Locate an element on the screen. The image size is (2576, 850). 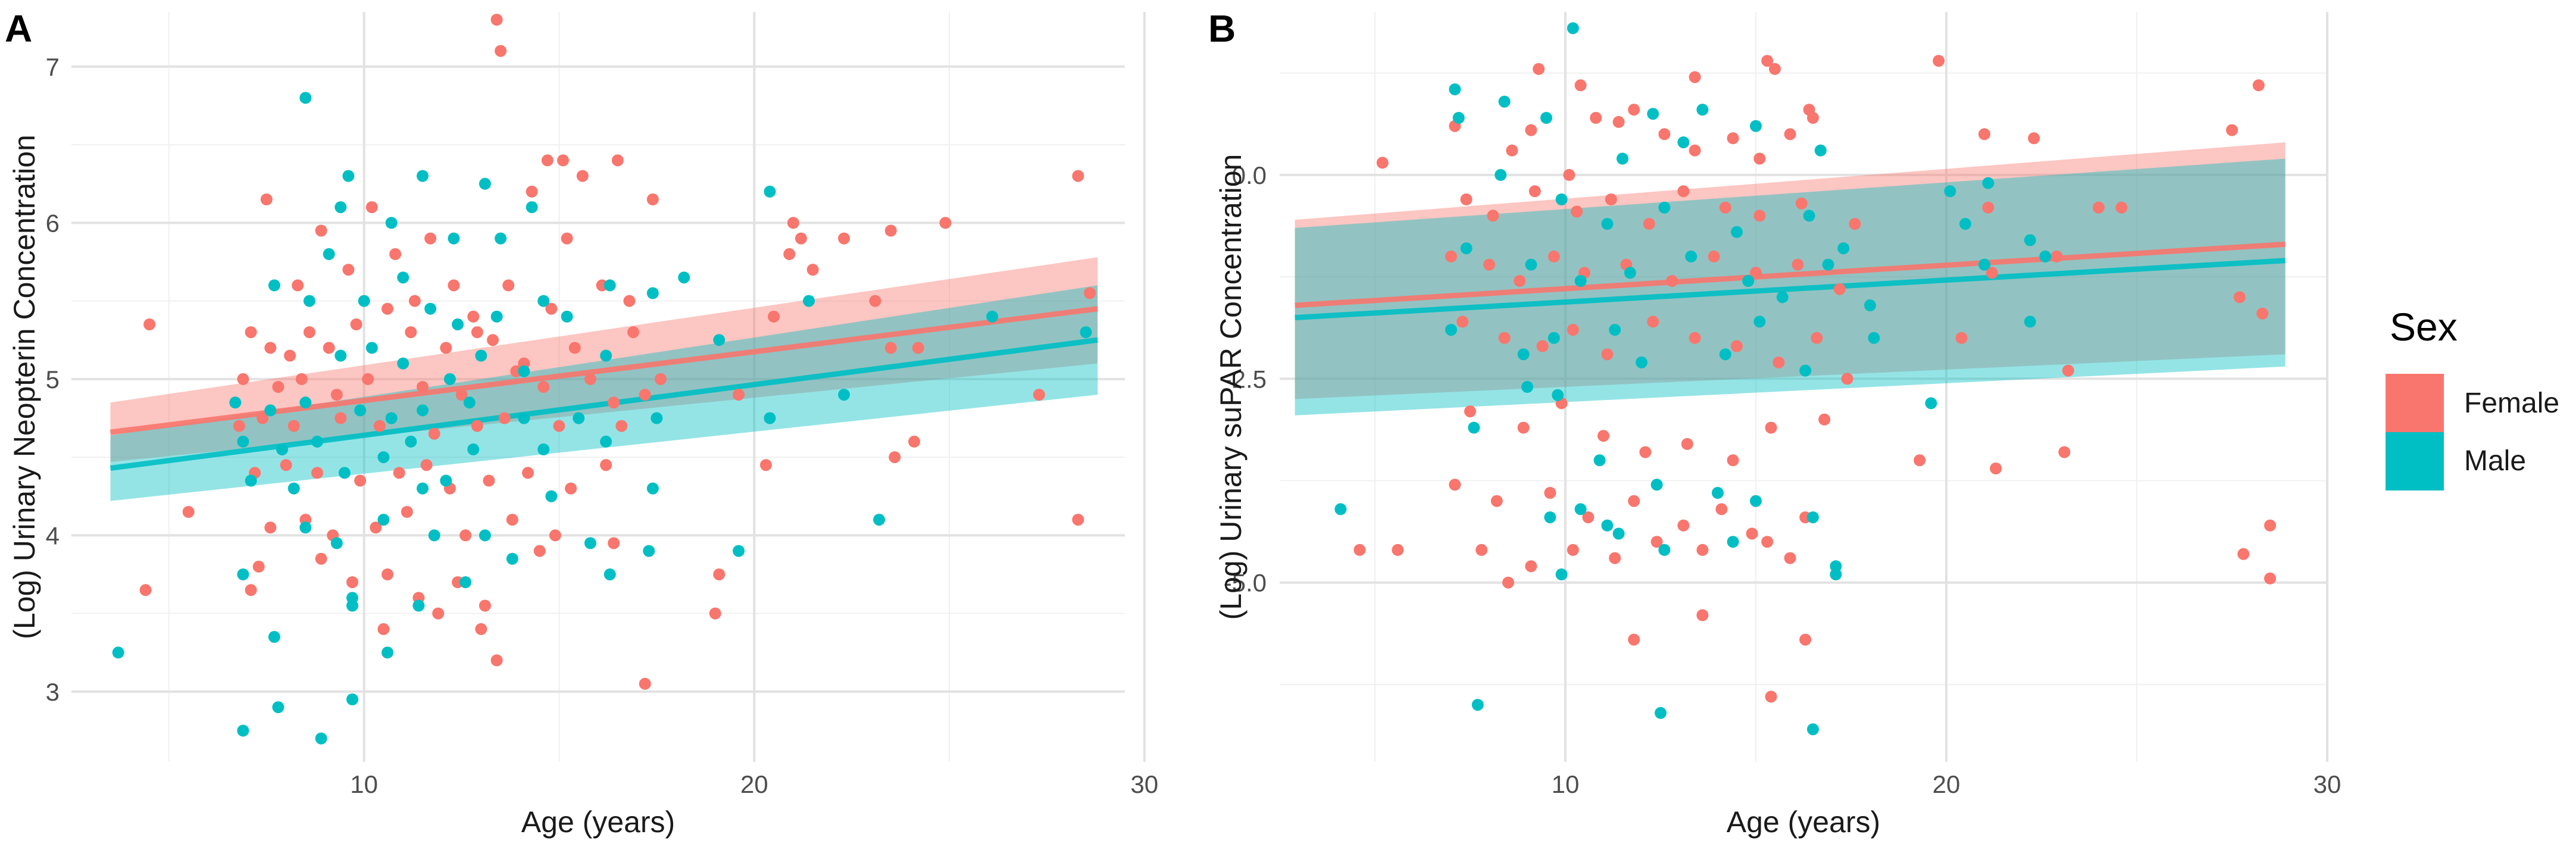
legend: Sex Female Male is located at coordinates (2472, 397).